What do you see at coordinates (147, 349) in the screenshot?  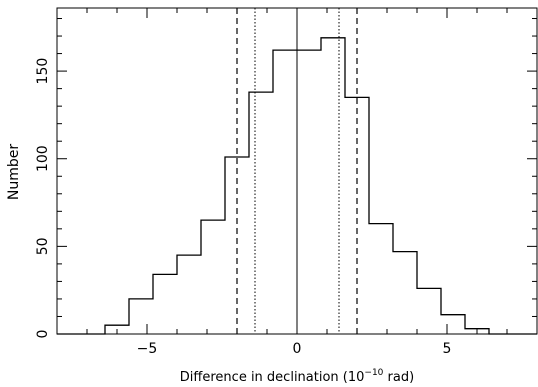 I see `x-tick-label: −5` at bounding box center [147, 349].